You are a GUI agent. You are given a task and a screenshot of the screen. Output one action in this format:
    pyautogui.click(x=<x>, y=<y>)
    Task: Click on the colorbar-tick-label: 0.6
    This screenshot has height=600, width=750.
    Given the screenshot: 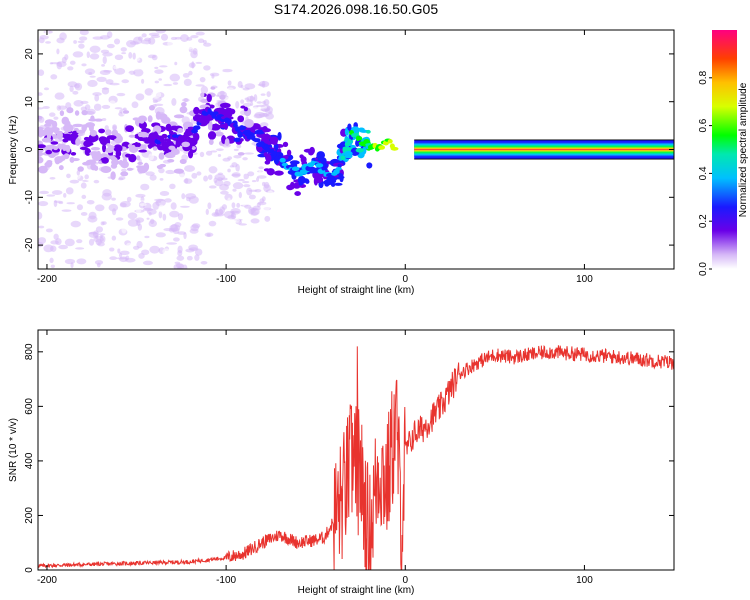 What is the action you would take?
    pyautogui.click(x=703, y=125)
    